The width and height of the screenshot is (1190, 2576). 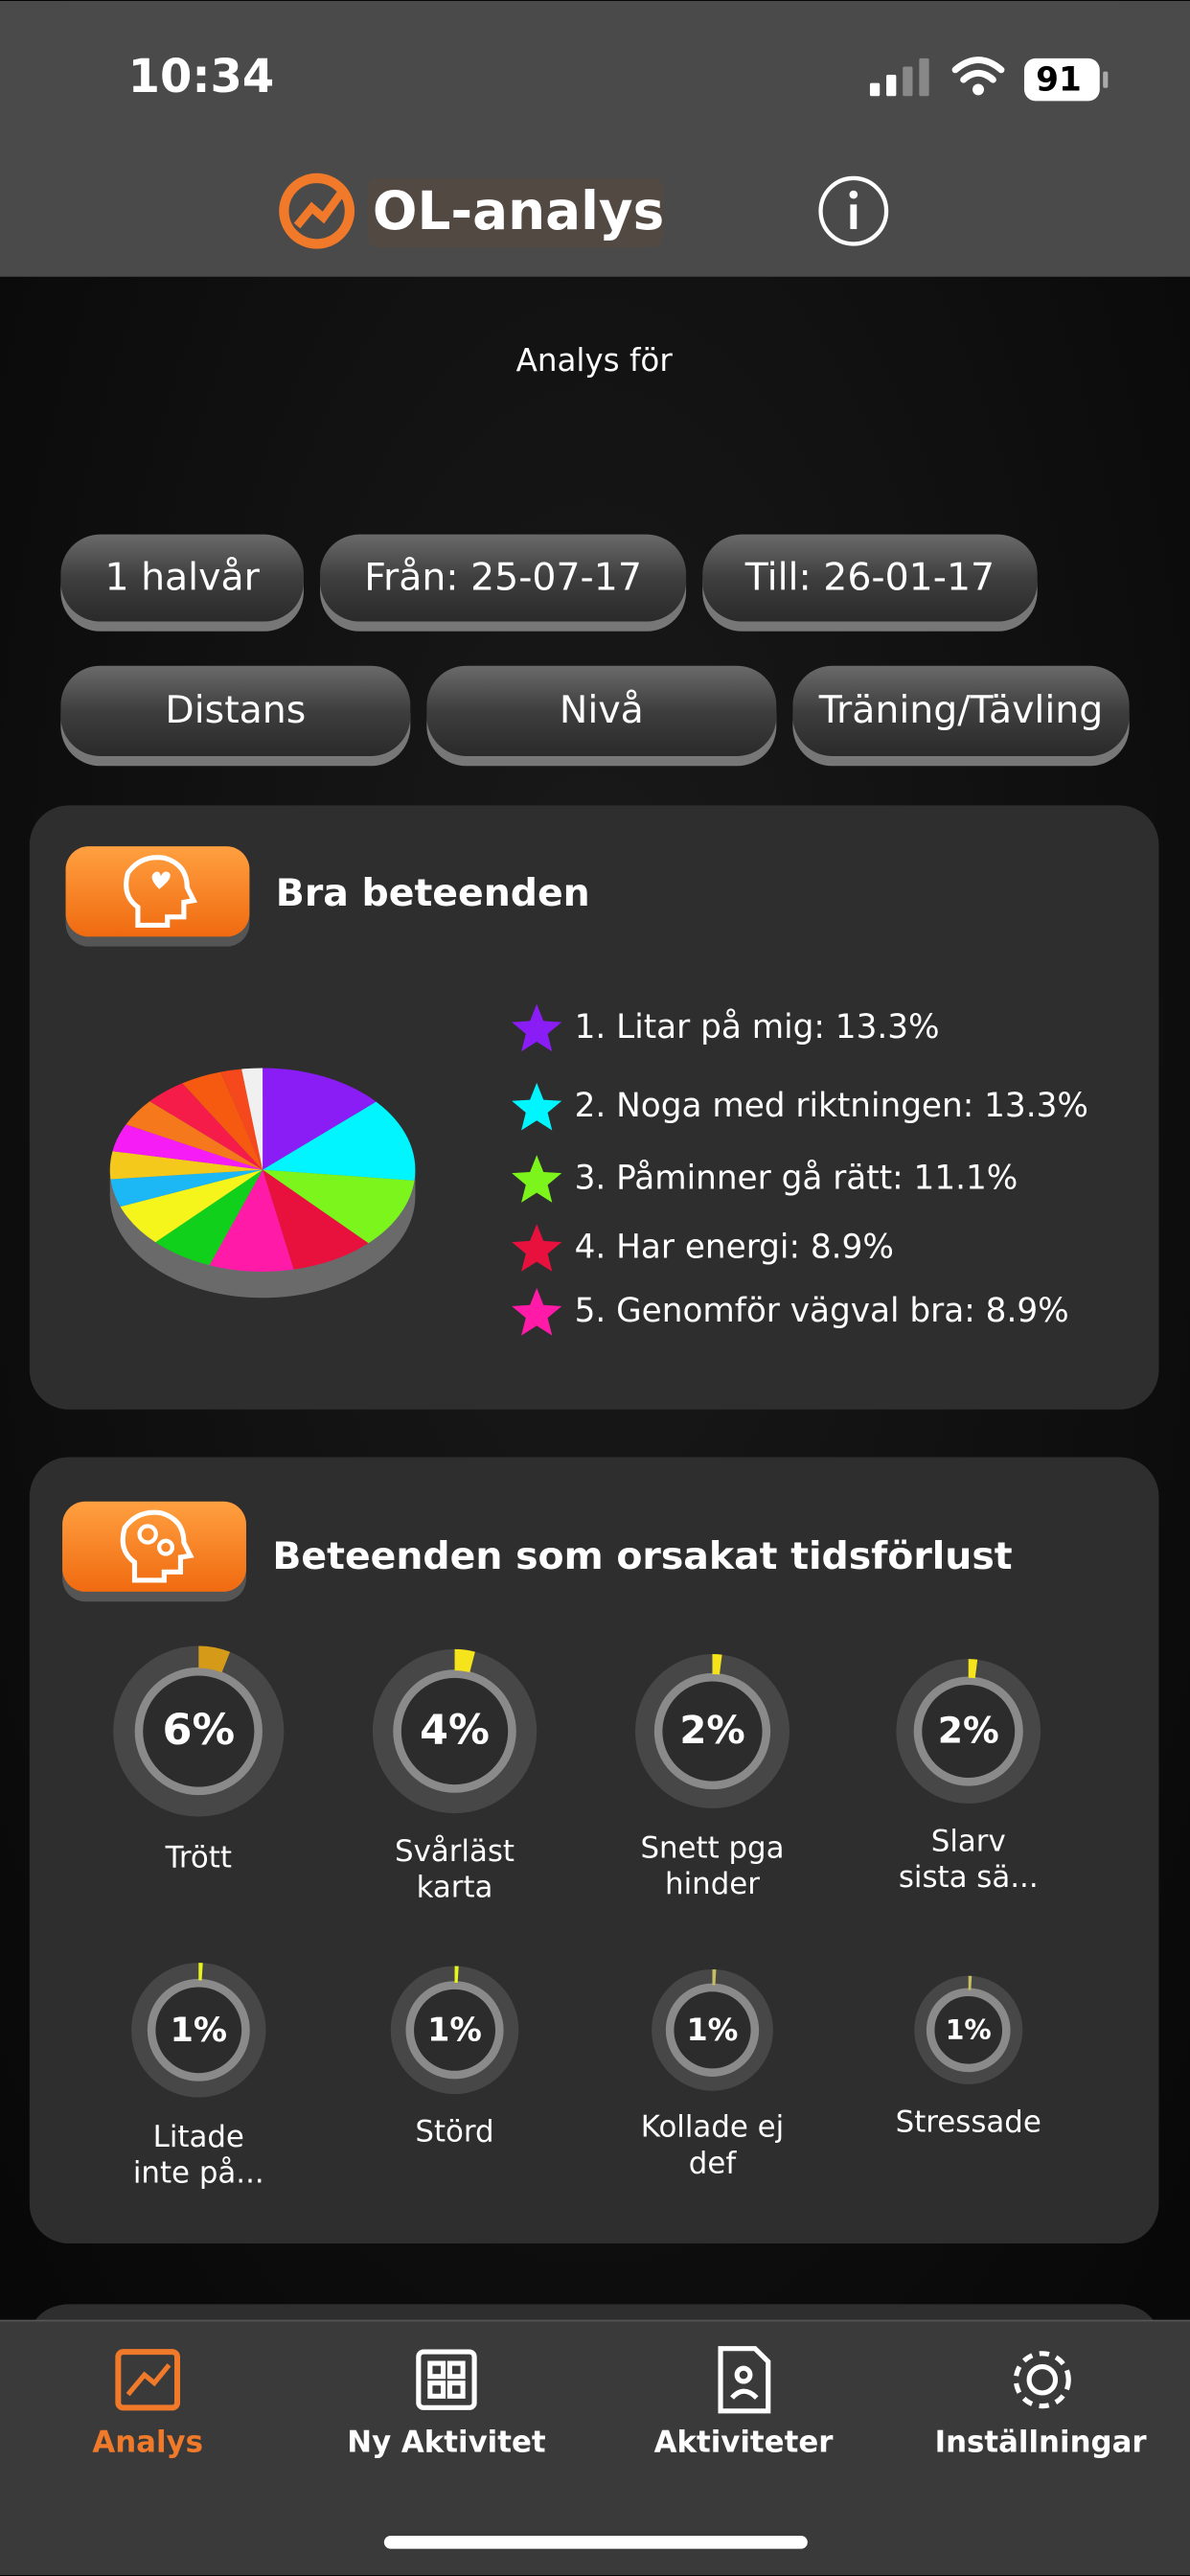 What do you see at coordinates (1042, 2380) in the screenshot?
I see `tab-icon-settings` at bounding box center [1042, 2380].